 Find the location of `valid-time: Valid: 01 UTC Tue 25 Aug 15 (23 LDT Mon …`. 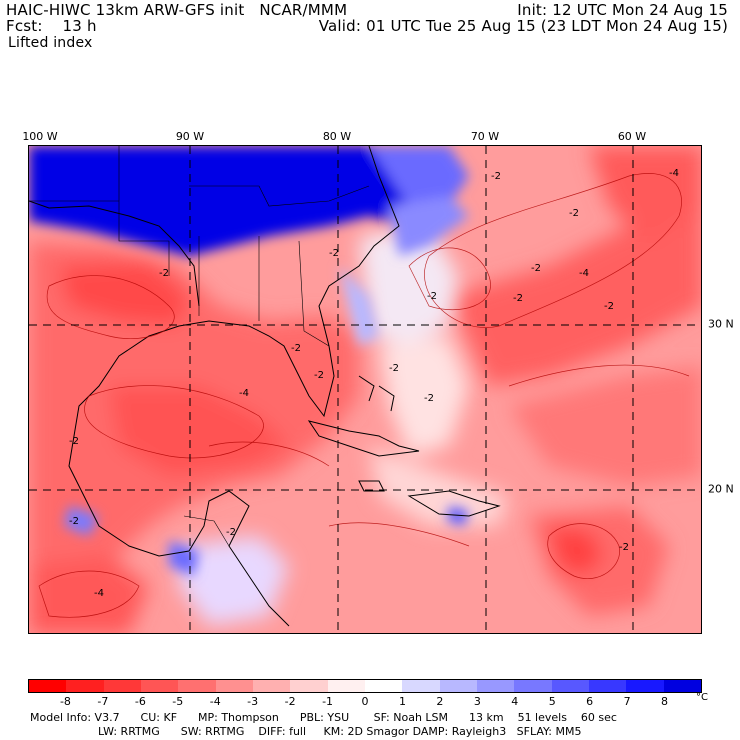

valid-time: Valid: 01 UTC Tue 25 Aug 15 (23 LDT Mon … is located at coordinates (523, 26).